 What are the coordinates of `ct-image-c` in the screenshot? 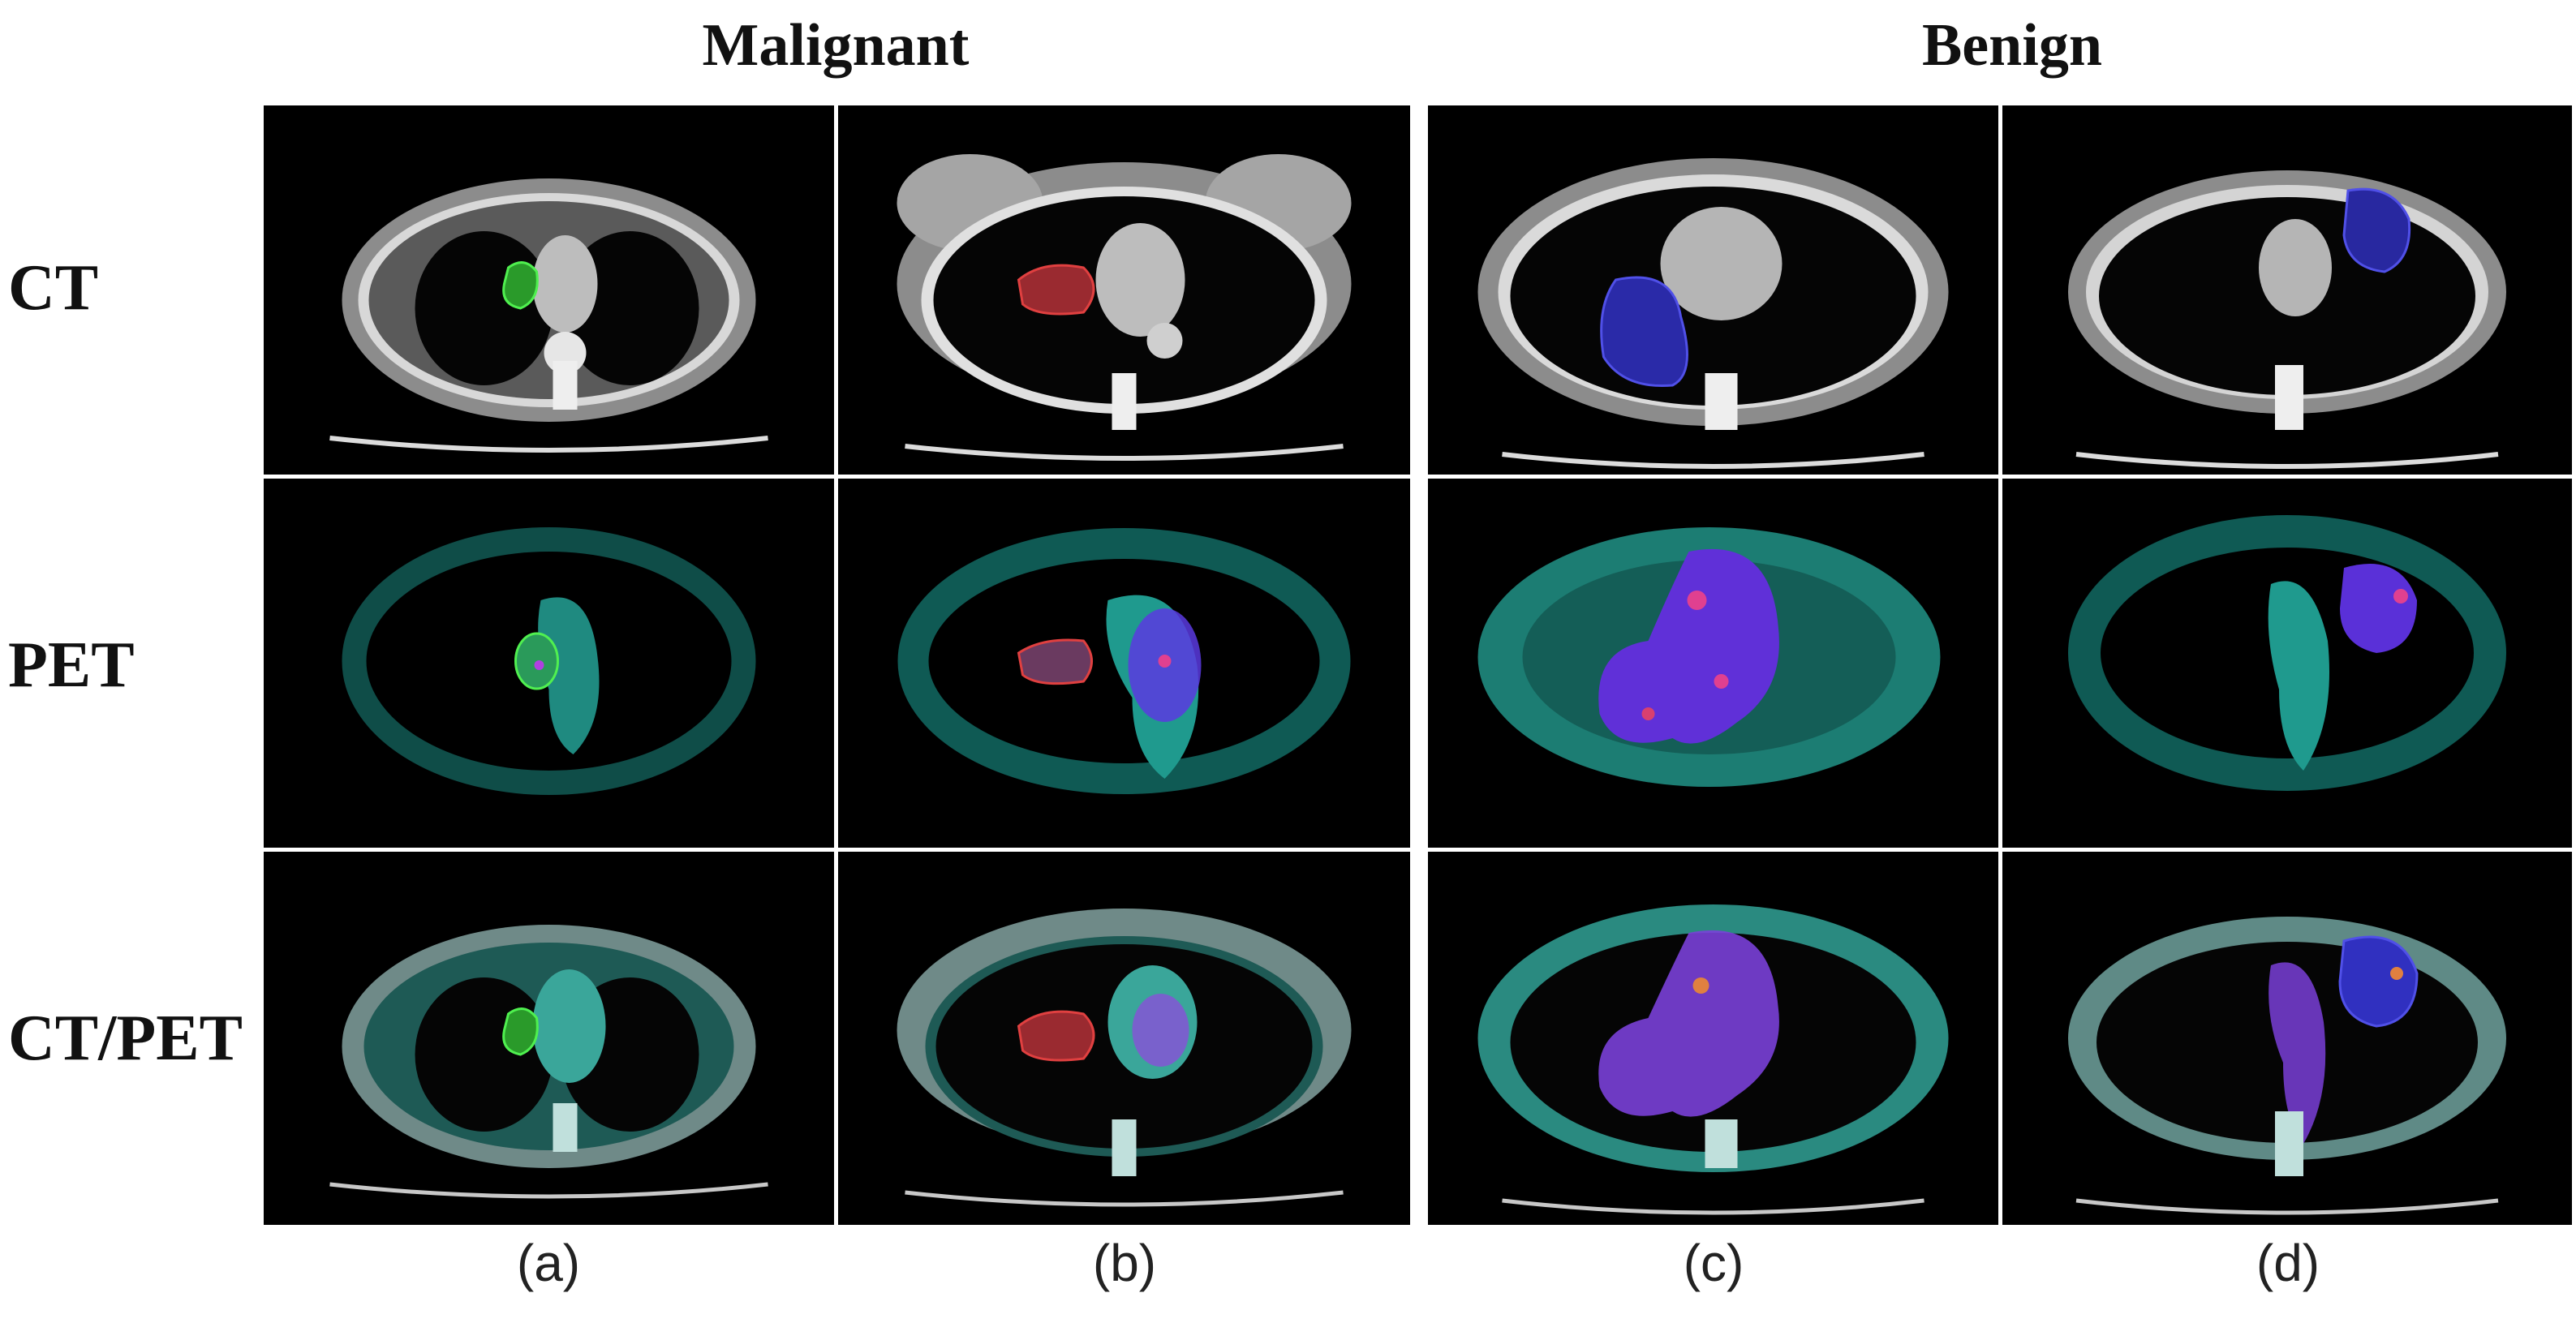 It's located at (1713, 290).